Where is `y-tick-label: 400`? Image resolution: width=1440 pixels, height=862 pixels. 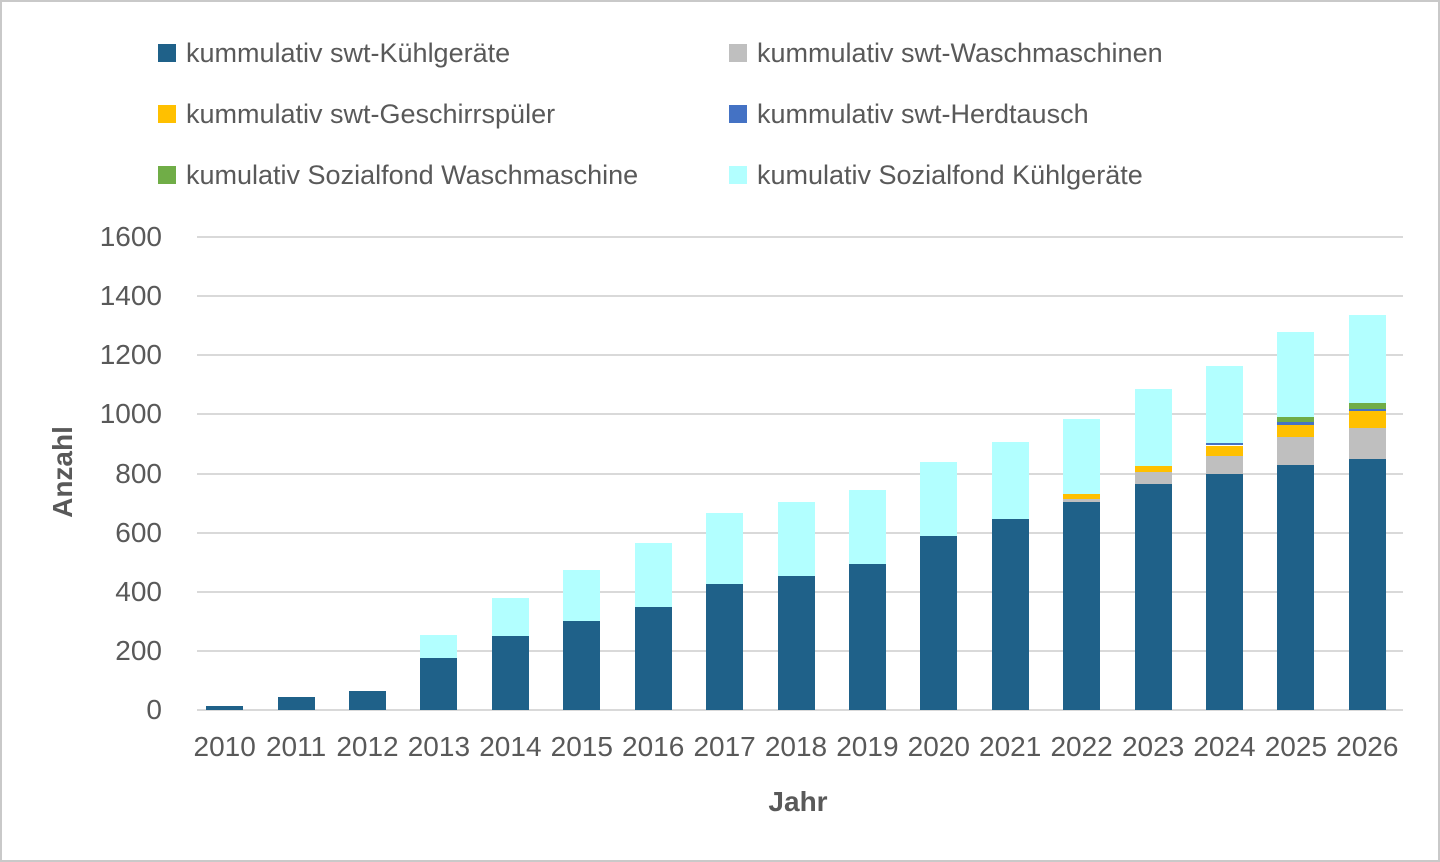
y-tick-label: 400 is located at coordinates (138, 591).